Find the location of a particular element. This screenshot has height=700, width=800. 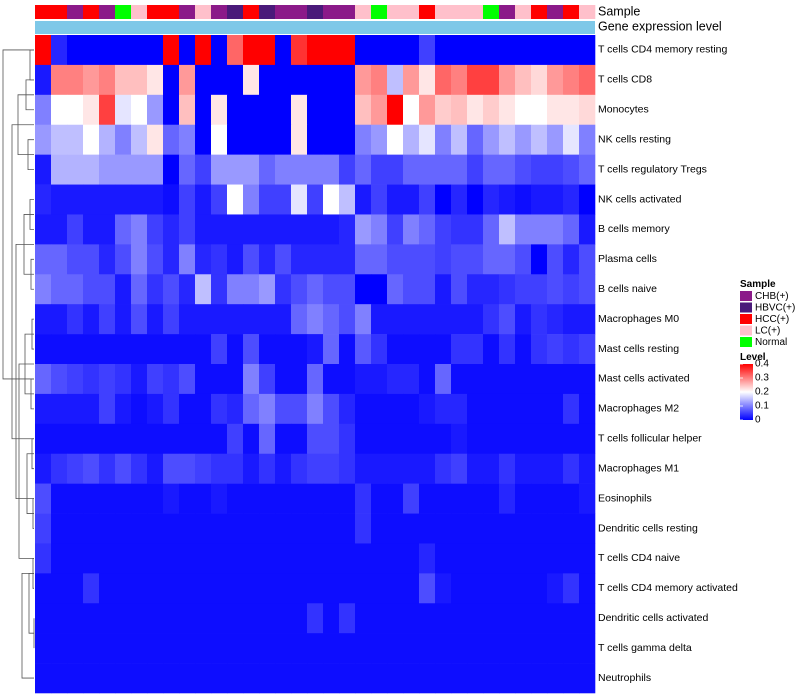

dendrogram-branch is located at coordinates (30, 483).